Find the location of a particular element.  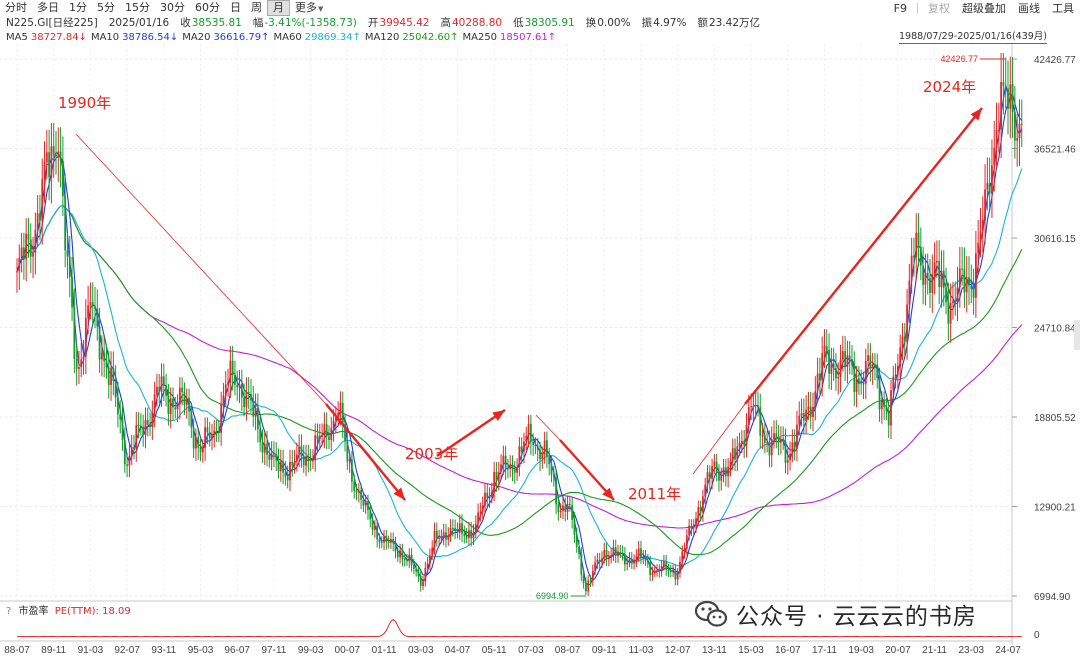

period-tab: 多日 is located at coordinates (48, 7).